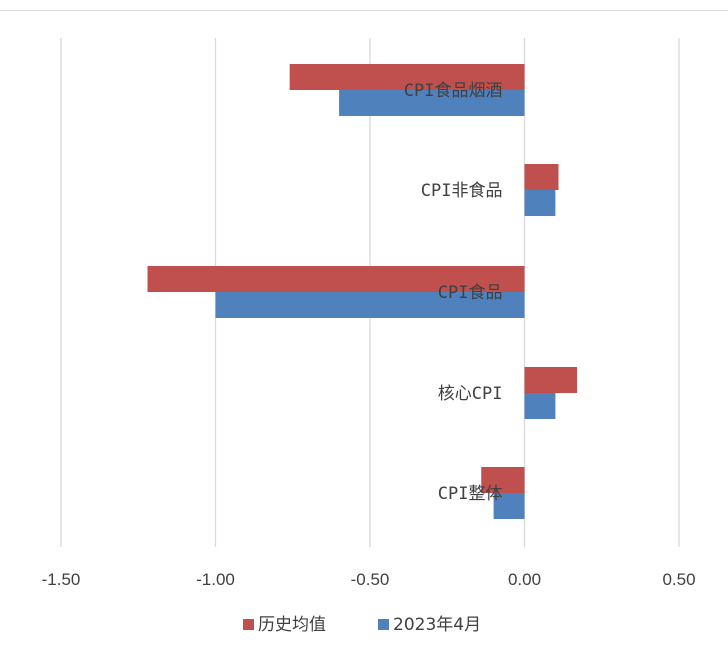  I want to click on top-border, so click(364, 10).